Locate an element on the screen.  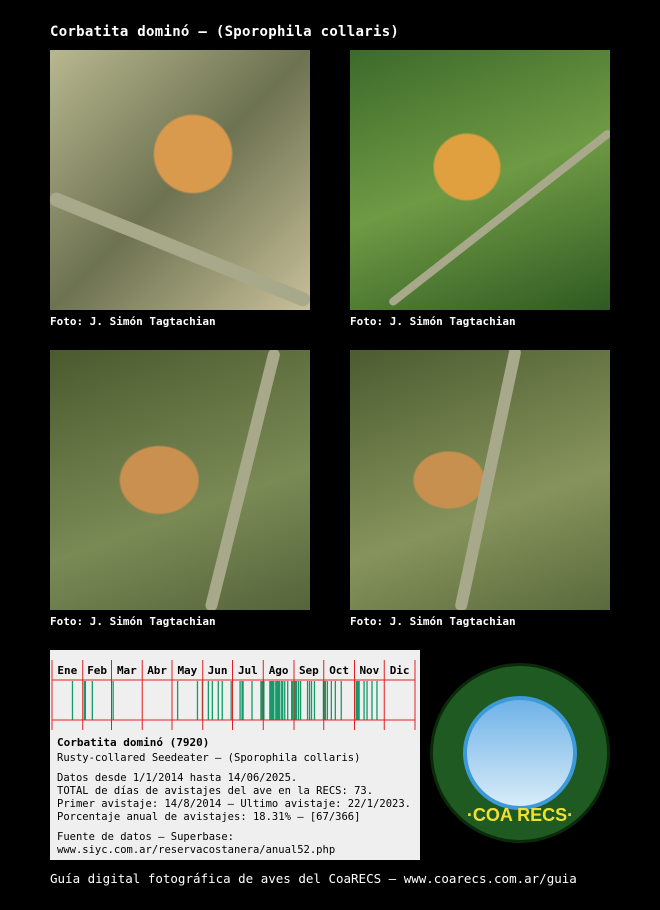
month-label: Oct is located at coordinates (339, 670).